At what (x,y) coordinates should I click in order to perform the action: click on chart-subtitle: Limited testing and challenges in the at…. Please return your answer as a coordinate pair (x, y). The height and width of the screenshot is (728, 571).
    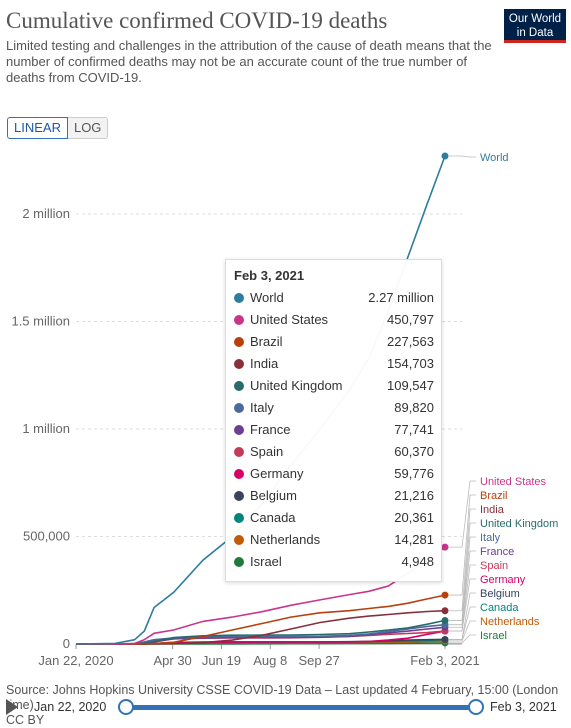
    Looking at the image, I should click on (249, 61).